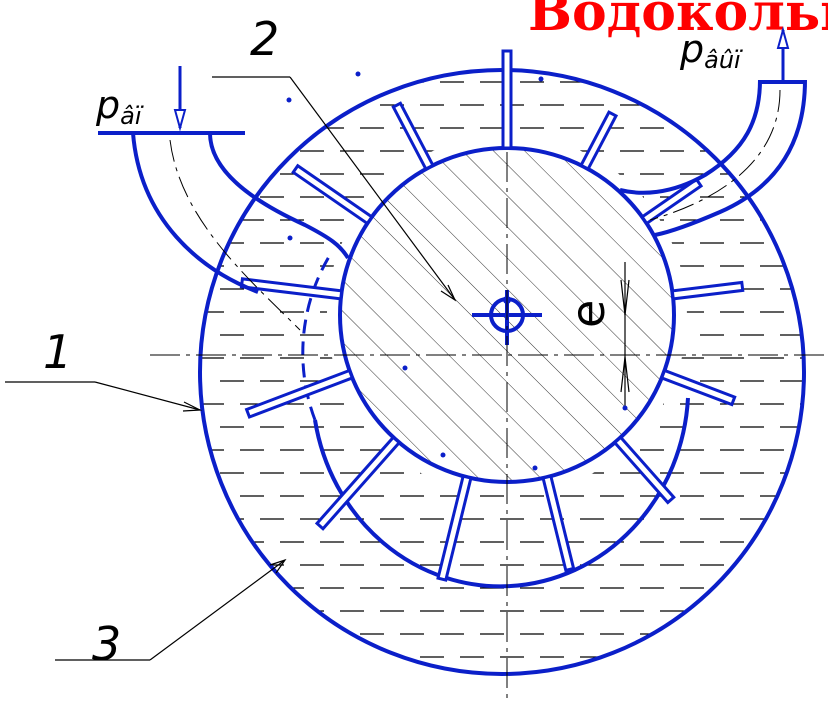 The image size is (828, 702). Describe the element at coordinates (723, 60) in the screenshot. I see `outlet-pressure-subscript: âûï` at that location.